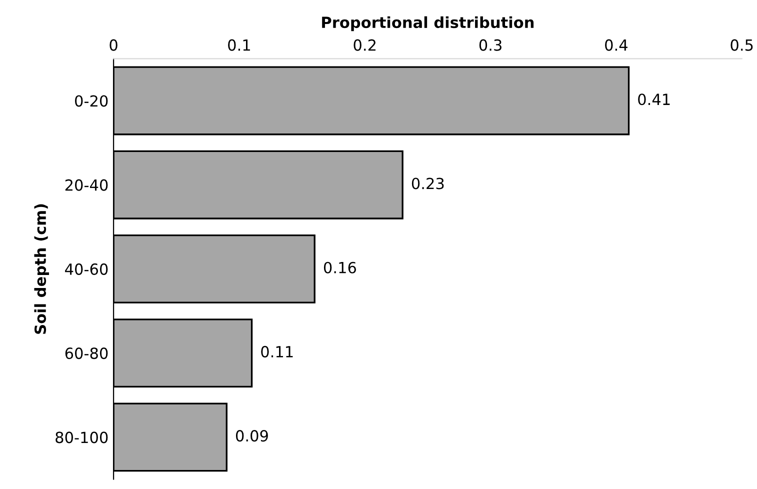 The width and height of the screenshot is (757, 489). Describe the element at coordinates (114, 45) in the screenshot. I see `x-tick-label: 0` at that location.